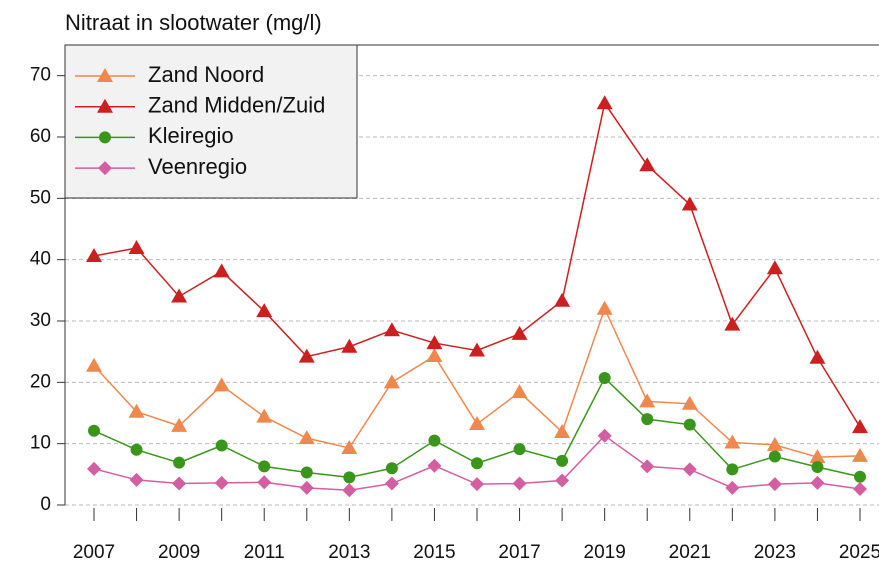 The width and height of the screenshot is (879, 564). I want to click on series, so click(477, 463).